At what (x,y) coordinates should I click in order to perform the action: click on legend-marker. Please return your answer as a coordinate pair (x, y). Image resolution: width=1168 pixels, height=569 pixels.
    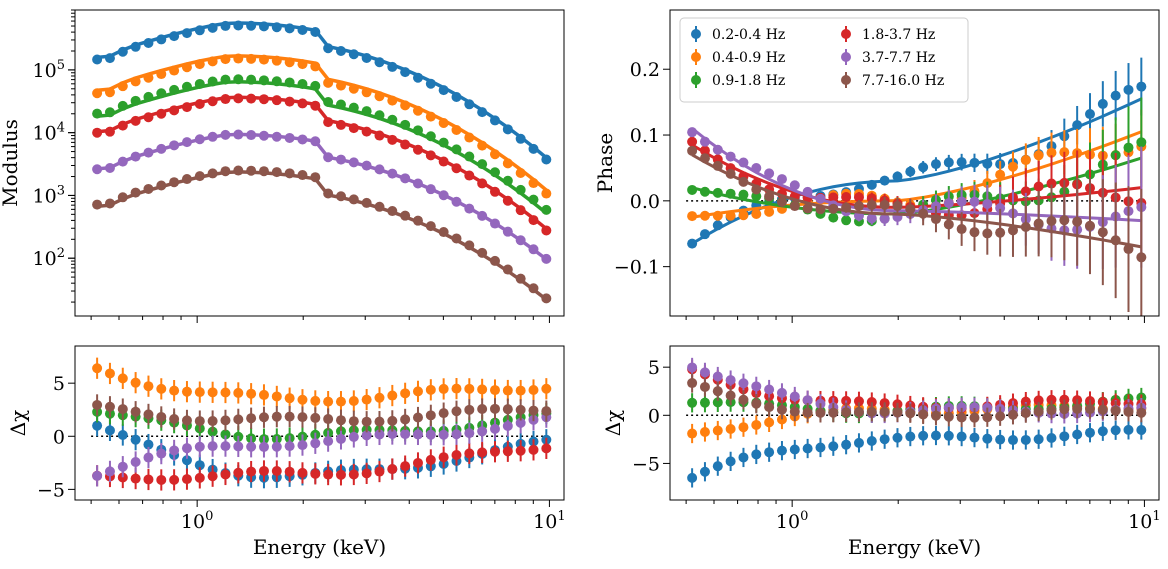
    Looking at the image, I should click on (846, 57).